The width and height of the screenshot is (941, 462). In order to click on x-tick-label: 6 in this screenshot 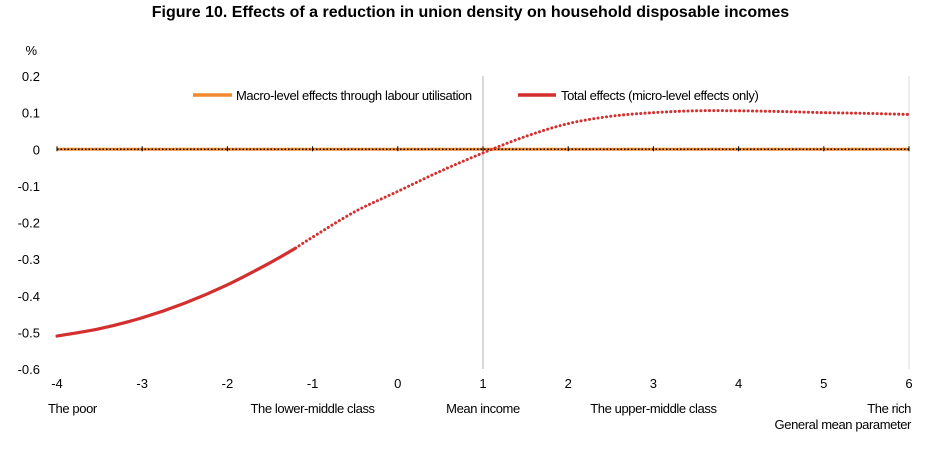, I will do `click(908, 383)`.